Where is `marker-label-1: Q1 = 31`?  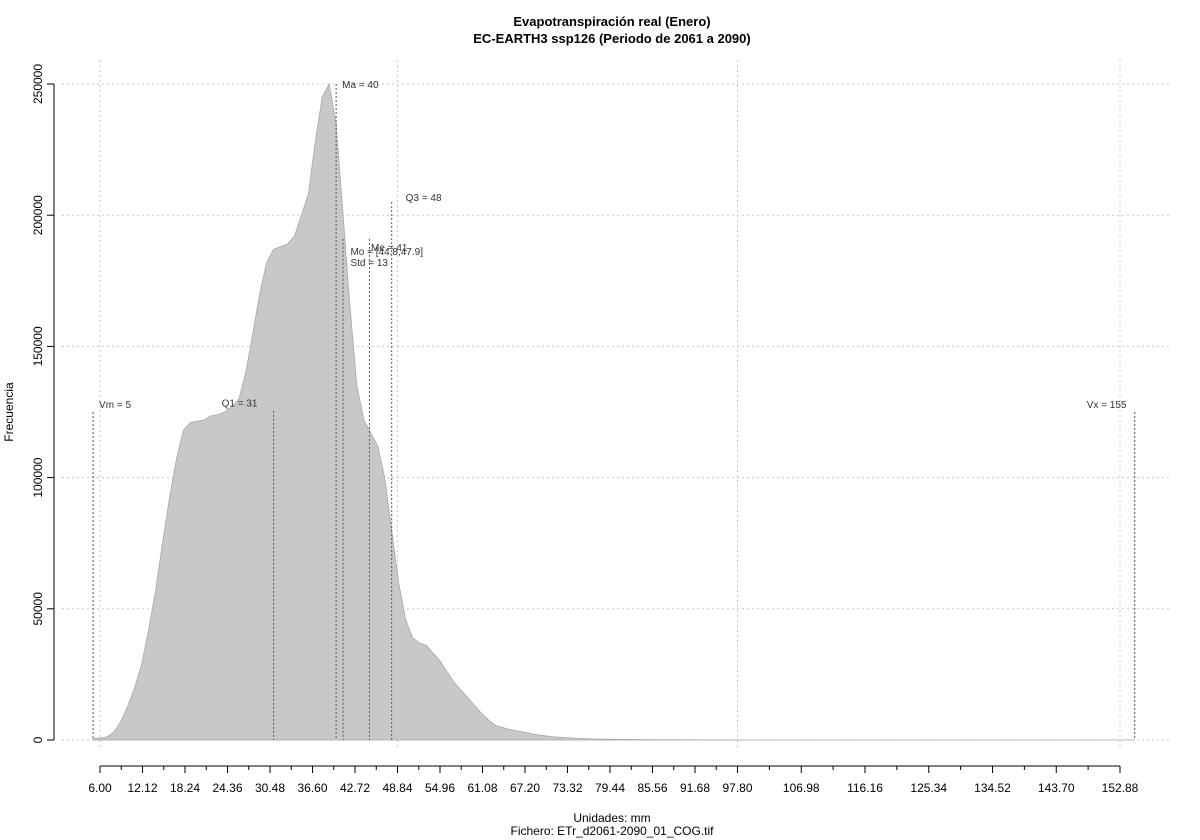 marker-label-1: Q1 = 31 is located at coordinates (240, 404).